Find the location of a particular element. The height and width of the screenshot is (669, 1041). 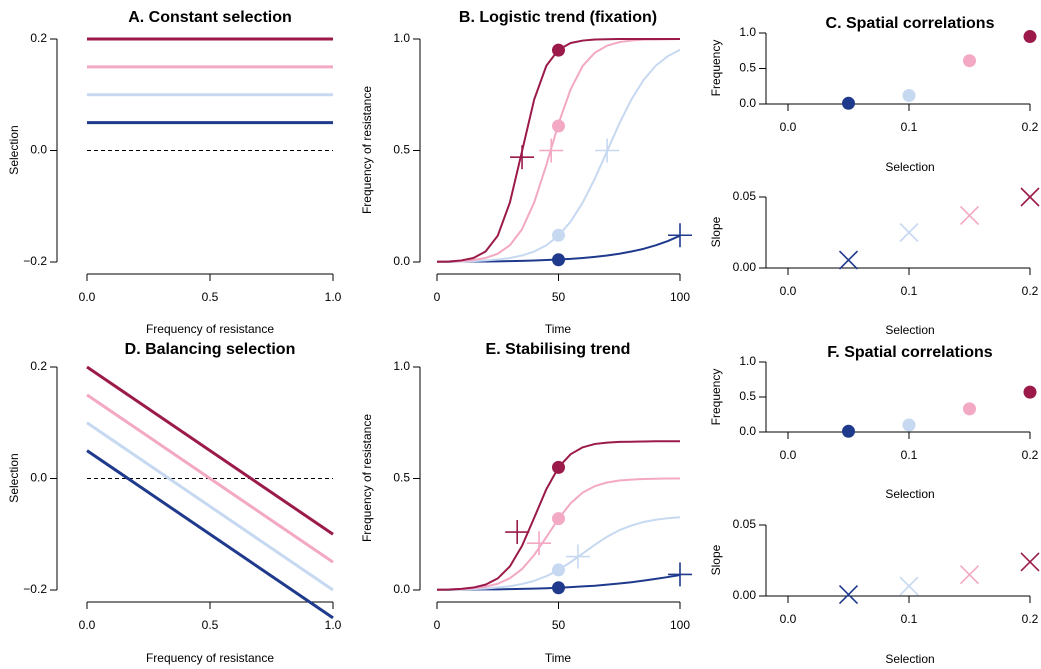

panel-title: C. Spatial correlations is located at coordinates (910, 23).